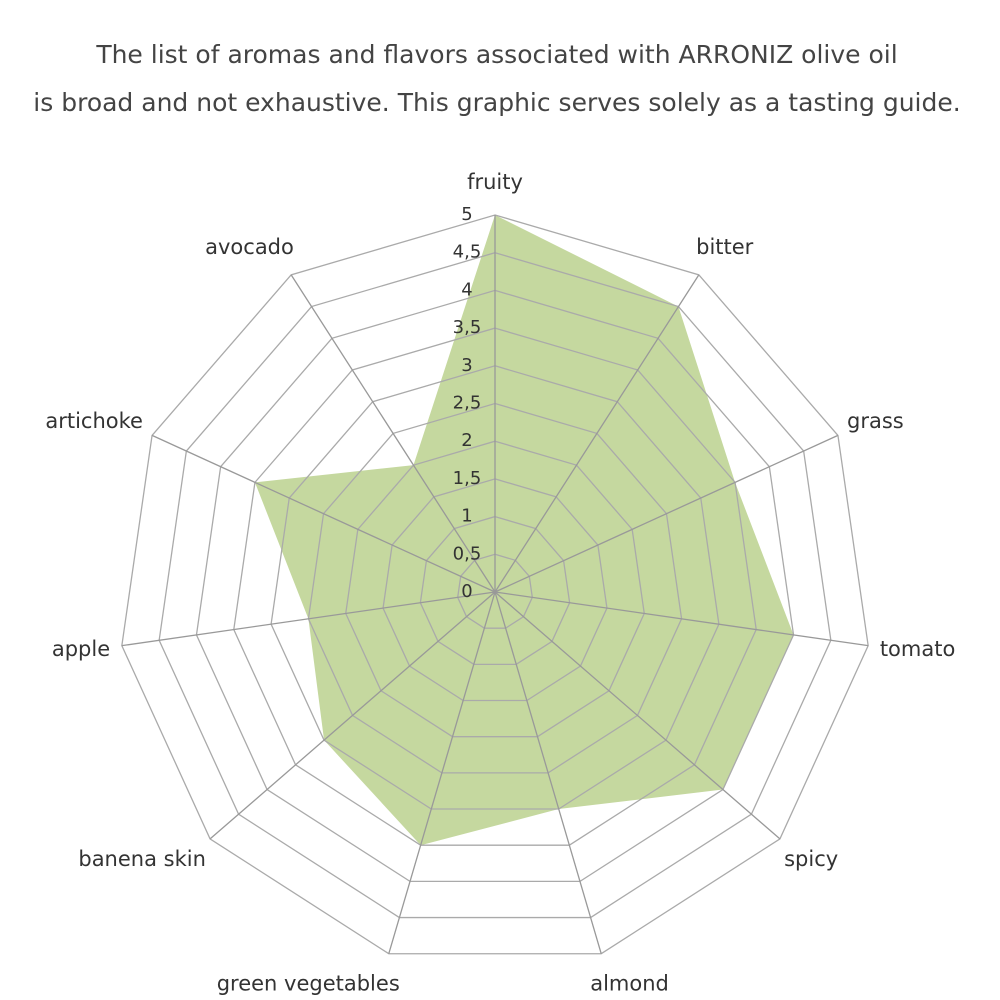  I want to click on tick-label: 0, so click(466, 591).